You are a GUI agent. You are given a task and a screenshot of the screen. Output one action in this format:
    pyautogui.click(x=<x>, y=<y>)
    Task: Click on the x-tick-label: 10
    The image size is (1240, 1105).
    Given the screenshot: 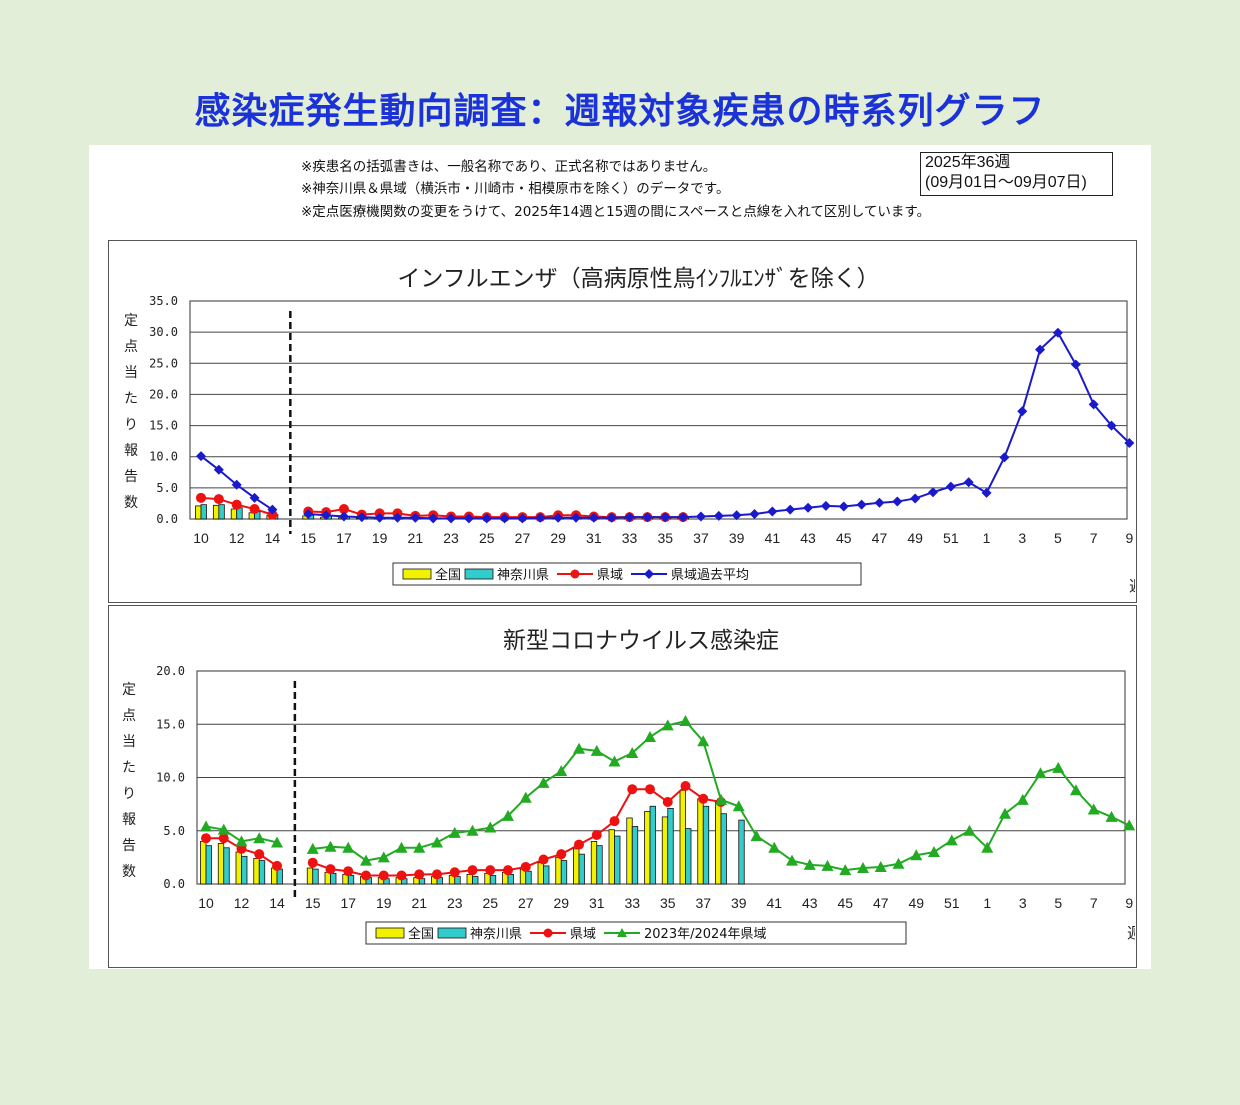 What is the action you would take?
    pyautogui.click(x=201, y=538)
    